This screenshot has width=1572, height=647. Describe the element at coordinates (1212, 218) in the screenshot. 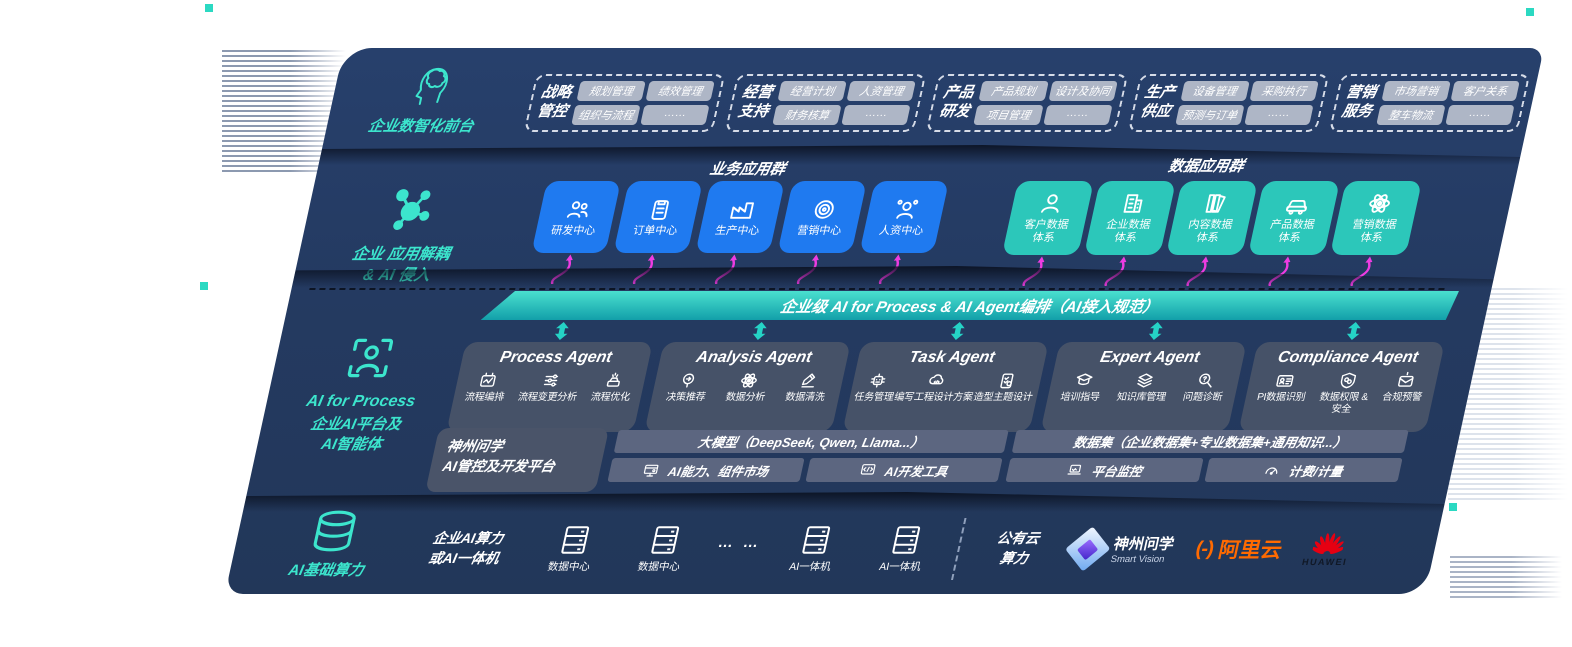

I see `app-box: 内容数据 体系` at that location.